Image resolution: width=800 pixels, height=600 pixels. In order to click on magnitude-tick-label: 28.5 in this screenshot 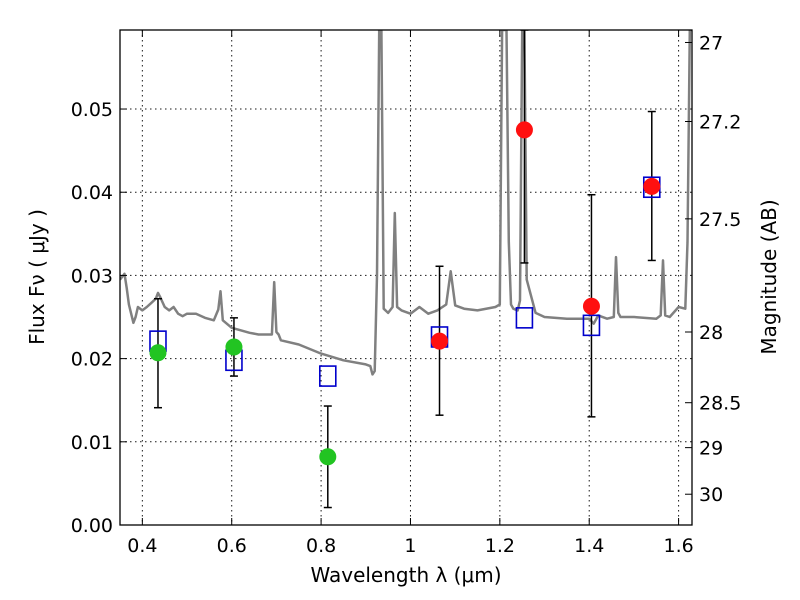, I will do `click(720, 404)`.